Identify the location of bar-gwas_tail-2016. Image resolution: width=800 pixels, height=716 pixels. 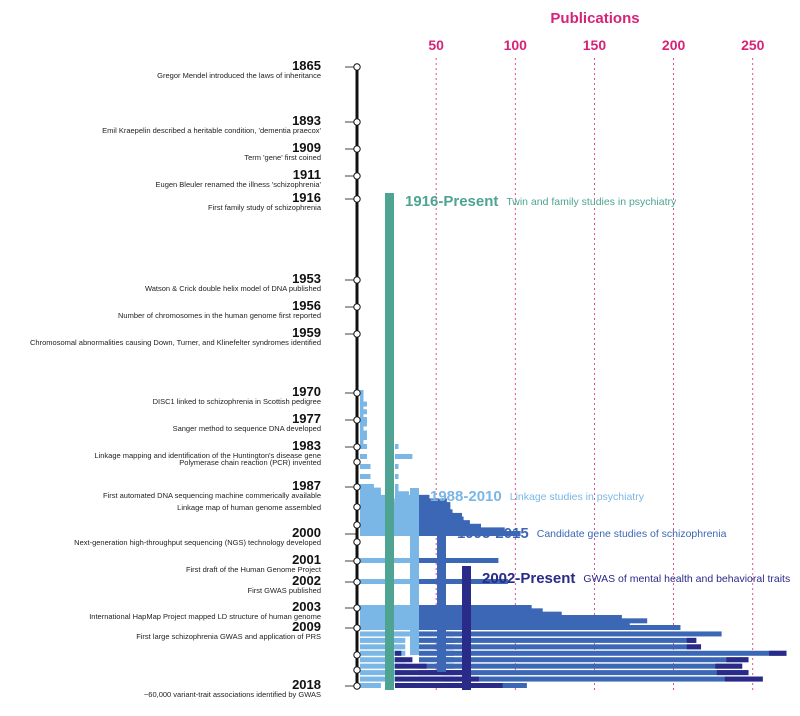
(431, 673).